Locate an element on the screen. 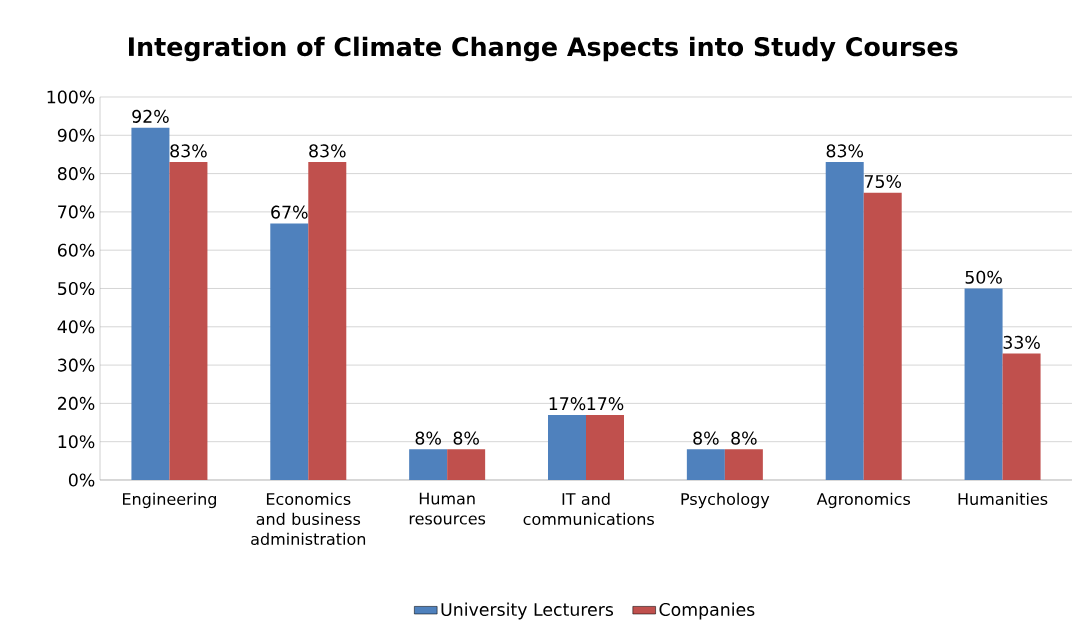  y-tick-label: 50% is located at coordinates (76, 288).